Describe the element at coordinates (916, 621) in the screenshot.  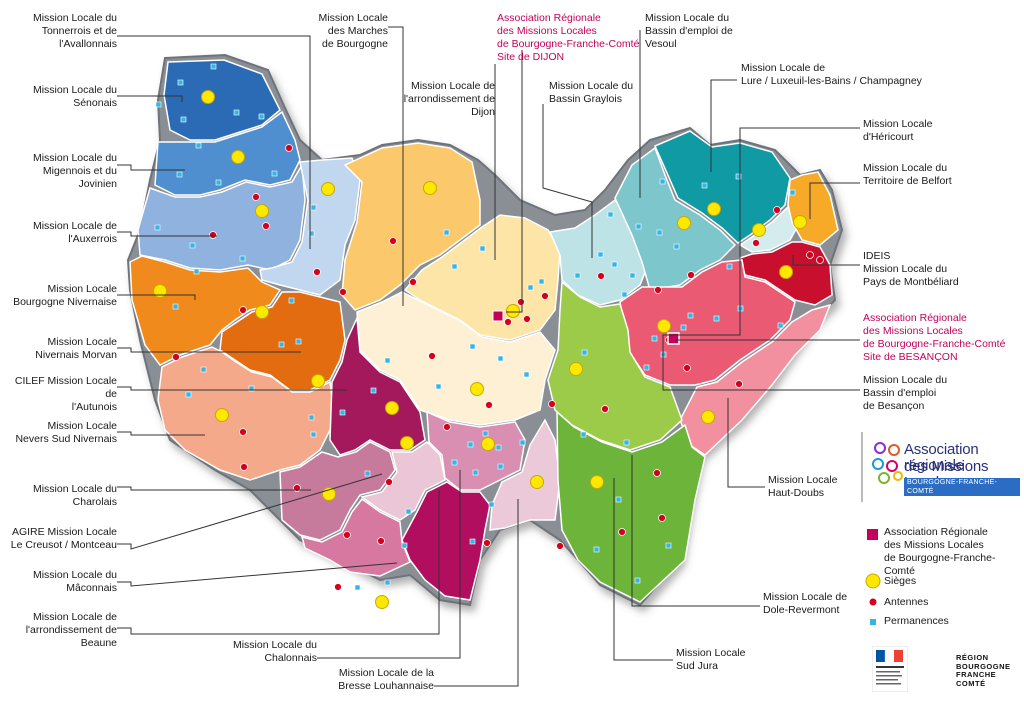
I see `legend-permanences-label: Permanences` at that location.